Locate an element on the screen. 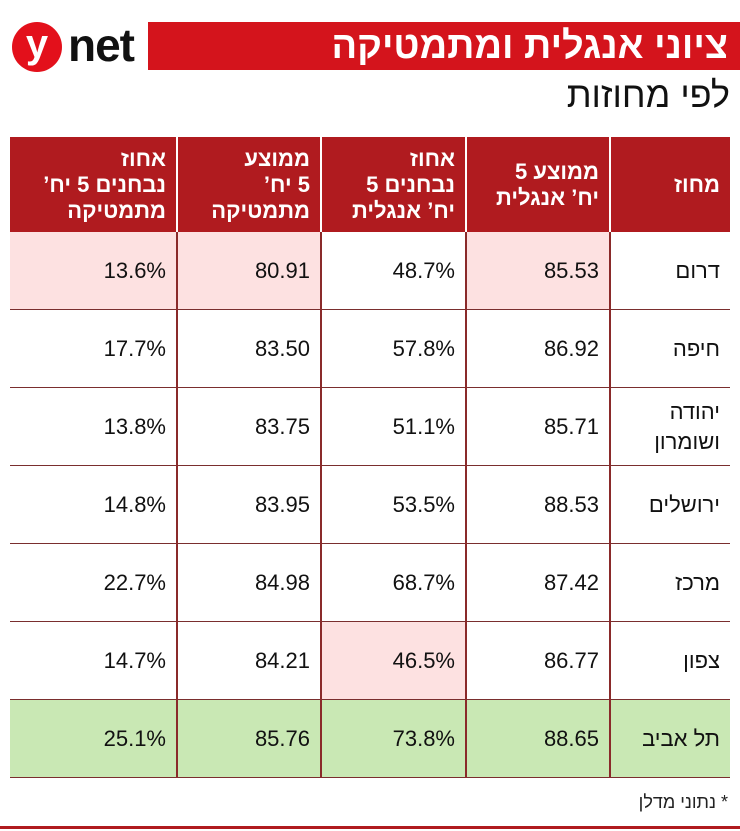  value-cell: 88.65 is located at coordinates (537, 738).